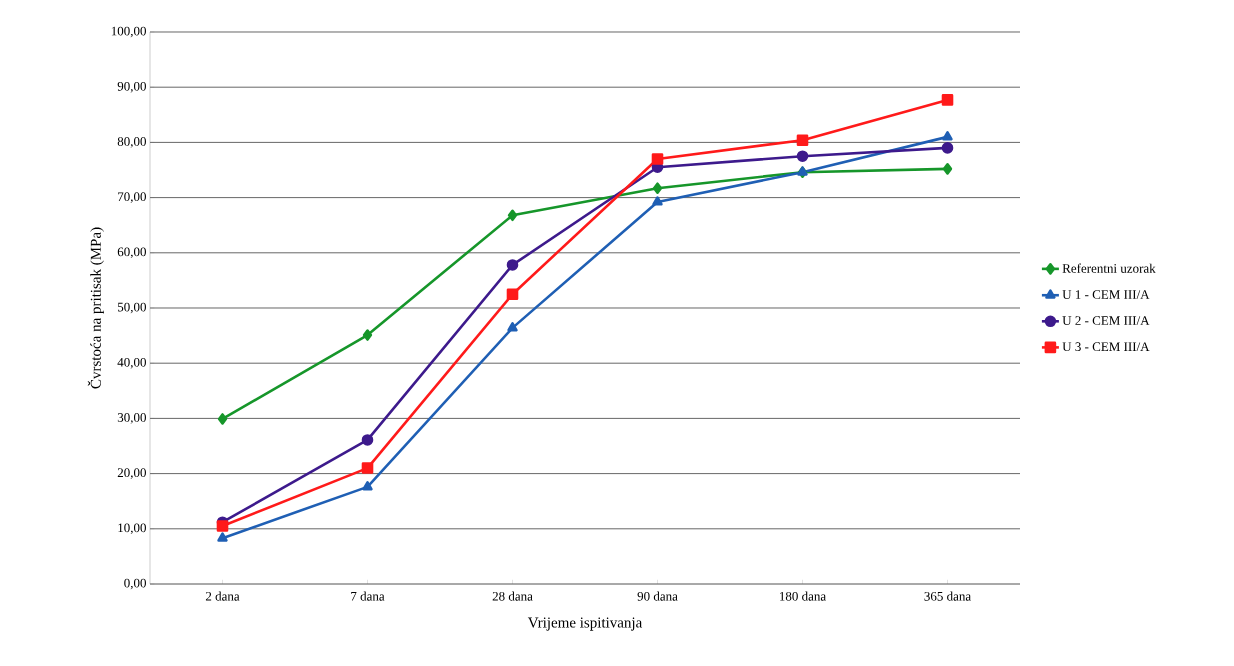 The height and width of the screenshot is (666, 1234). Describe the element at coordinates (131, 87) in the screenshot. I see `y-tick-label: 90,00` at that location.